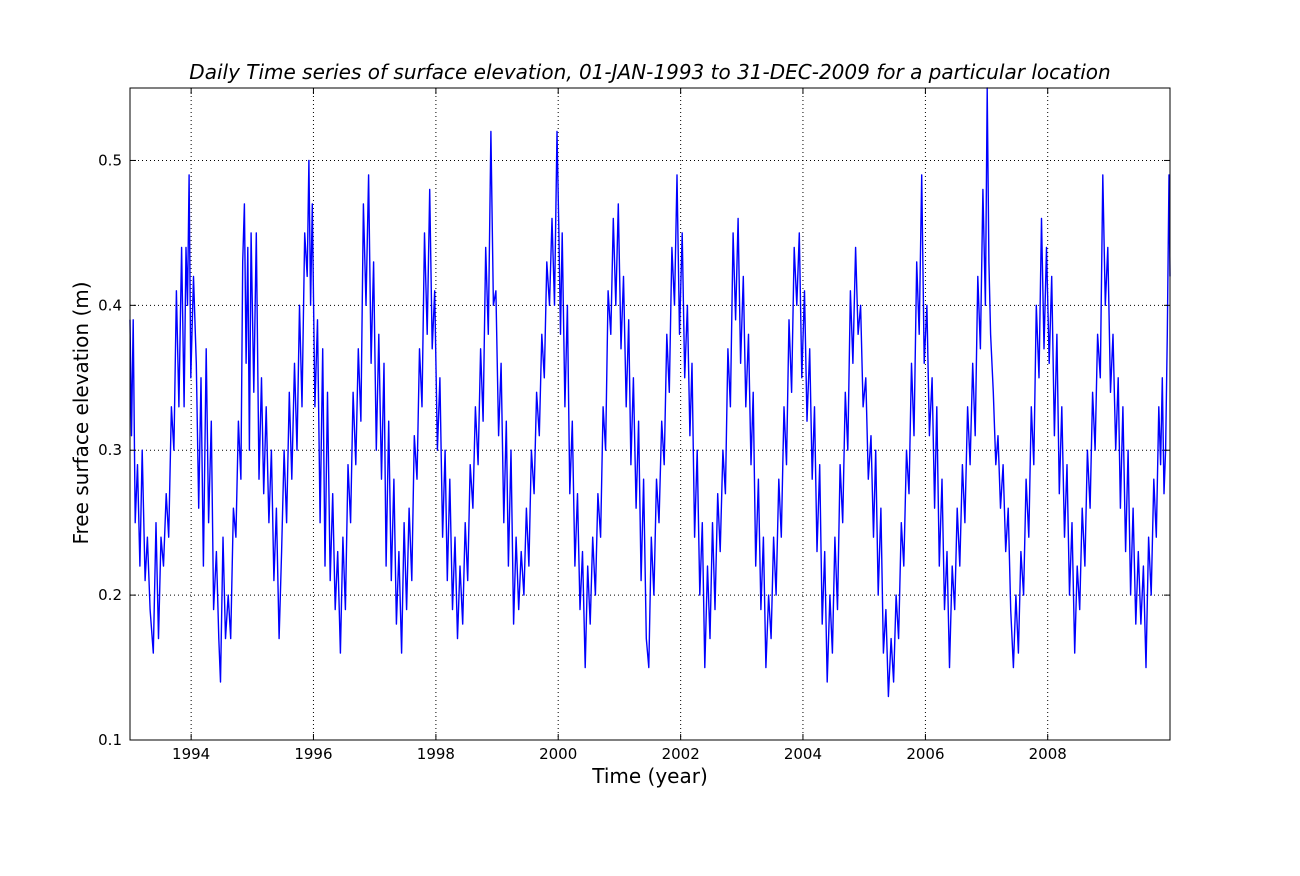 The width and height of the screenshot is (1300, 876). What do you see at coordinates (436, 754) in the screenshot?
I see `x-tick-label: 1998` at bounding box center [436, 754].